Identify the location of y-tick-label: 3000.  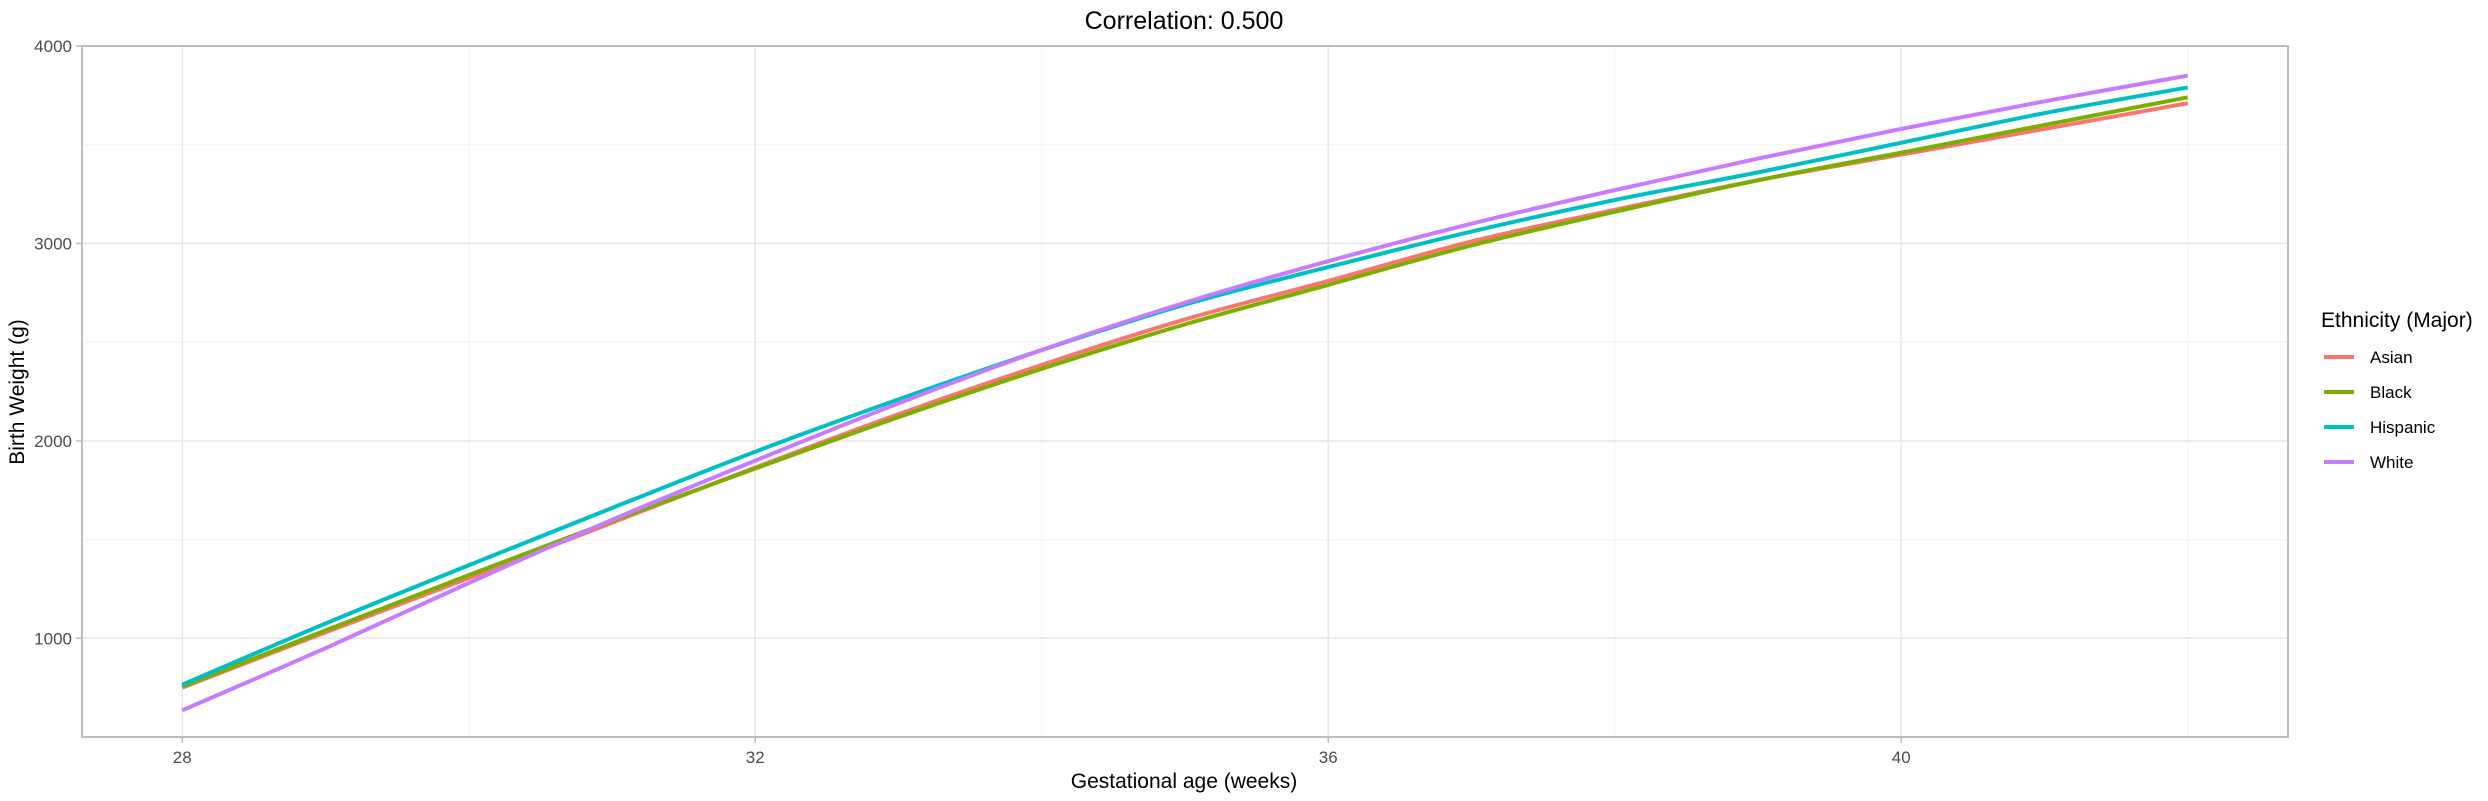
(53, 243).